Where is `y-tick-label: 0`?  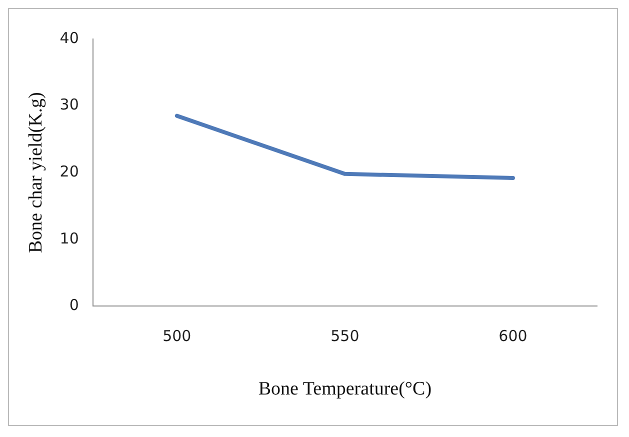
y-tick-label: 0 is located at coordinates (74, 305).